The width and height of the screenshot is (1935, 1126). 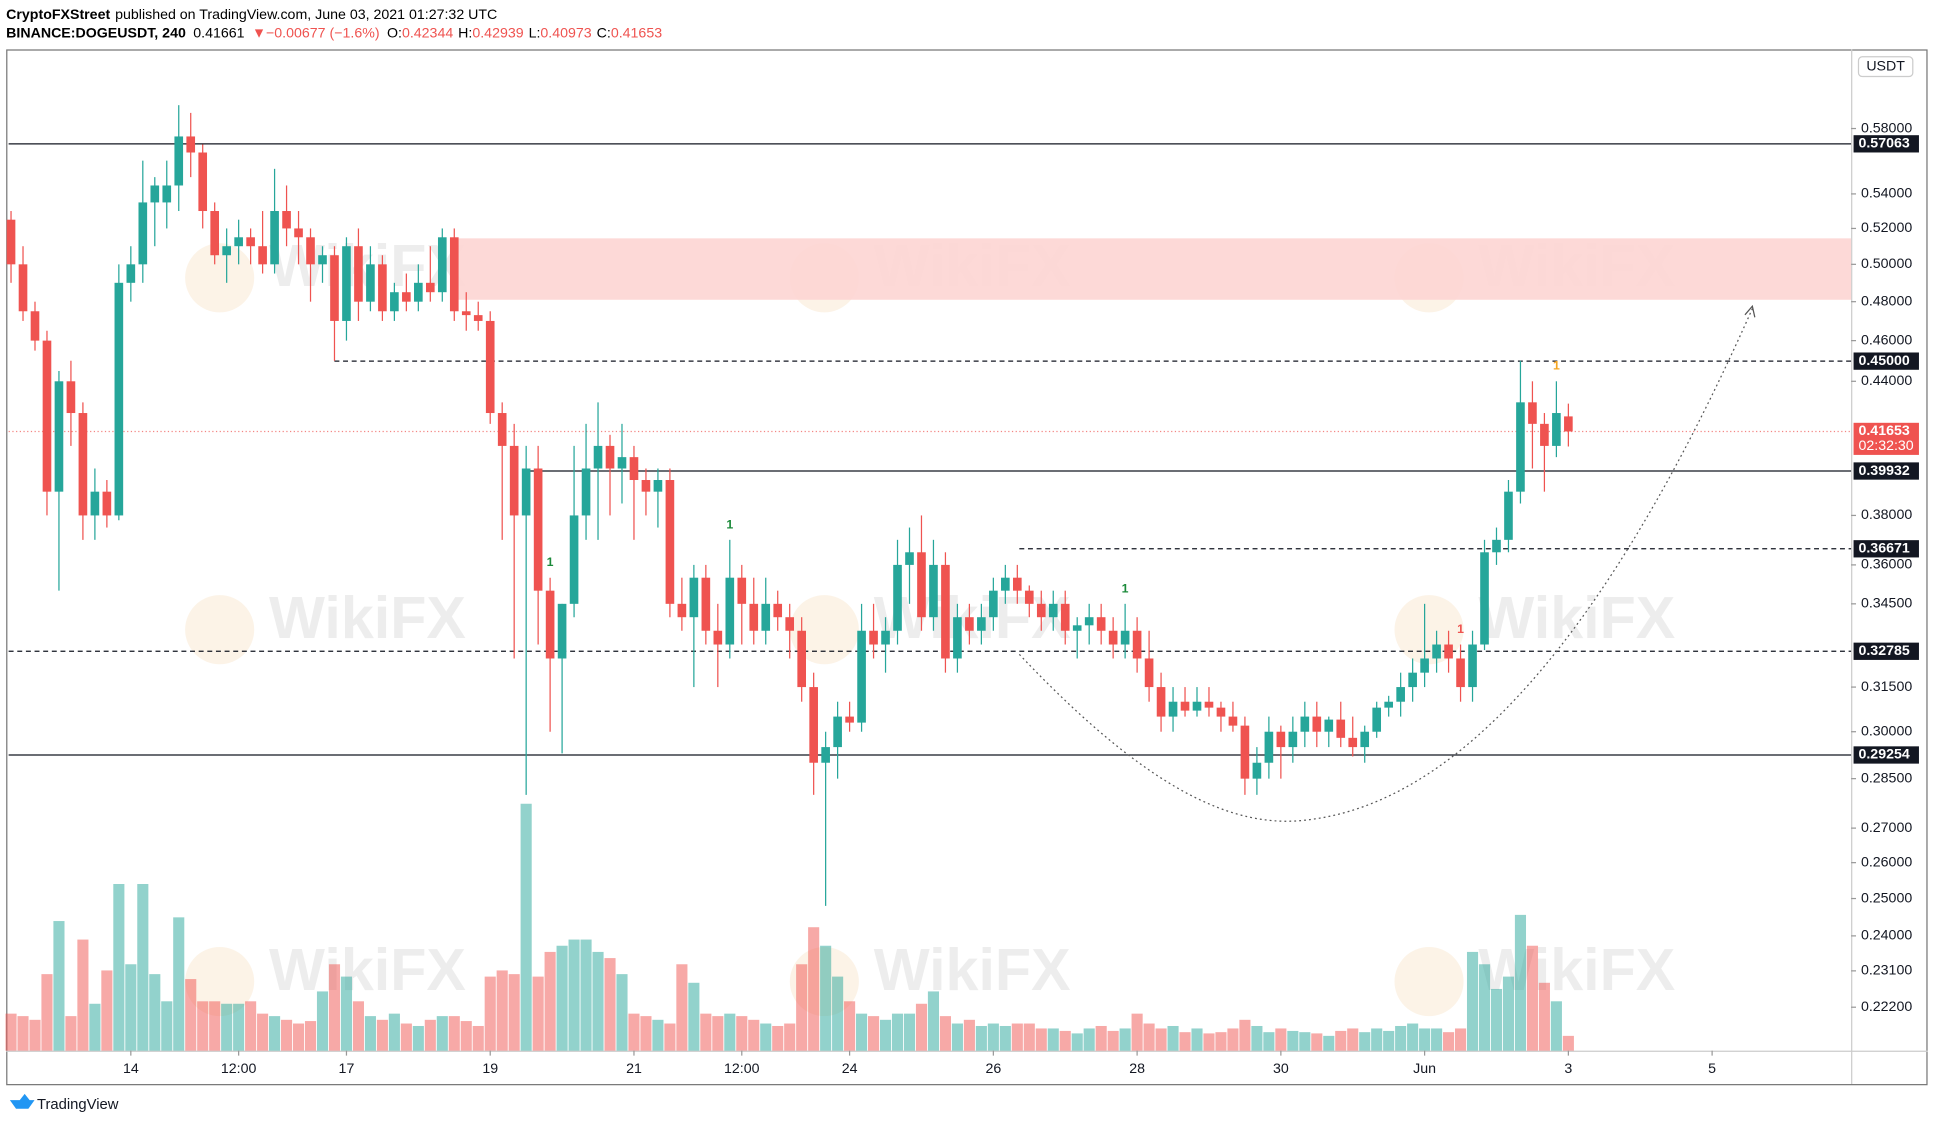 I want to click on currency-button, so click(x=1885, y=67).